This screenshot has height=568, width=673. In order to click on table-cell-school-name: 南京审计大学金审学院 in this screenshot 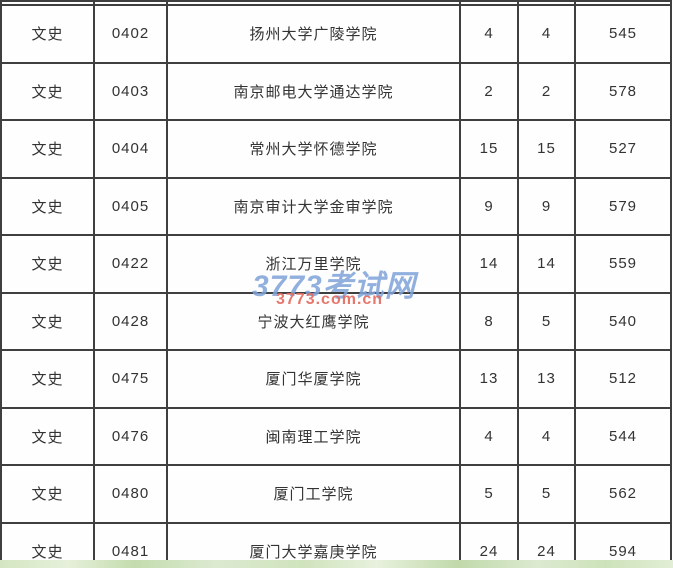, I will do `click(313, 206)`.